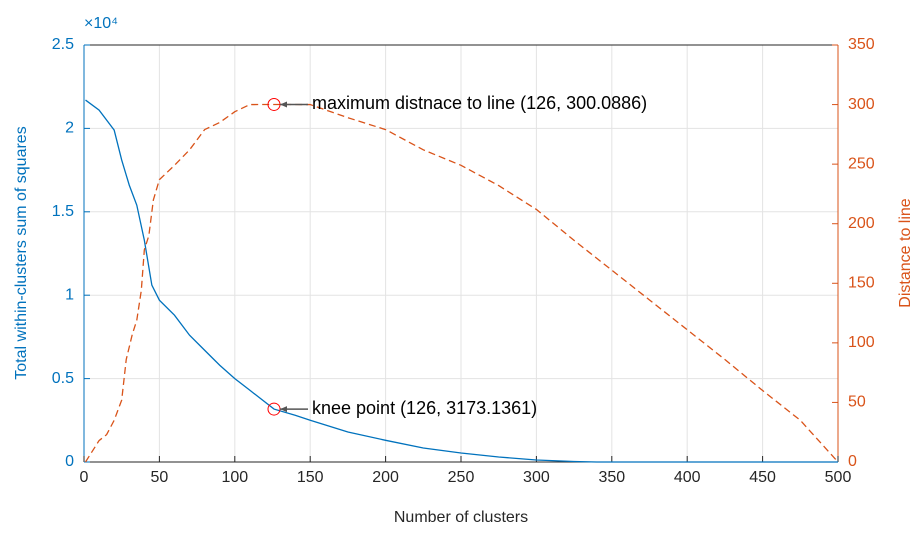  I want to click on x-tick-label: 450, so click(762, 477).